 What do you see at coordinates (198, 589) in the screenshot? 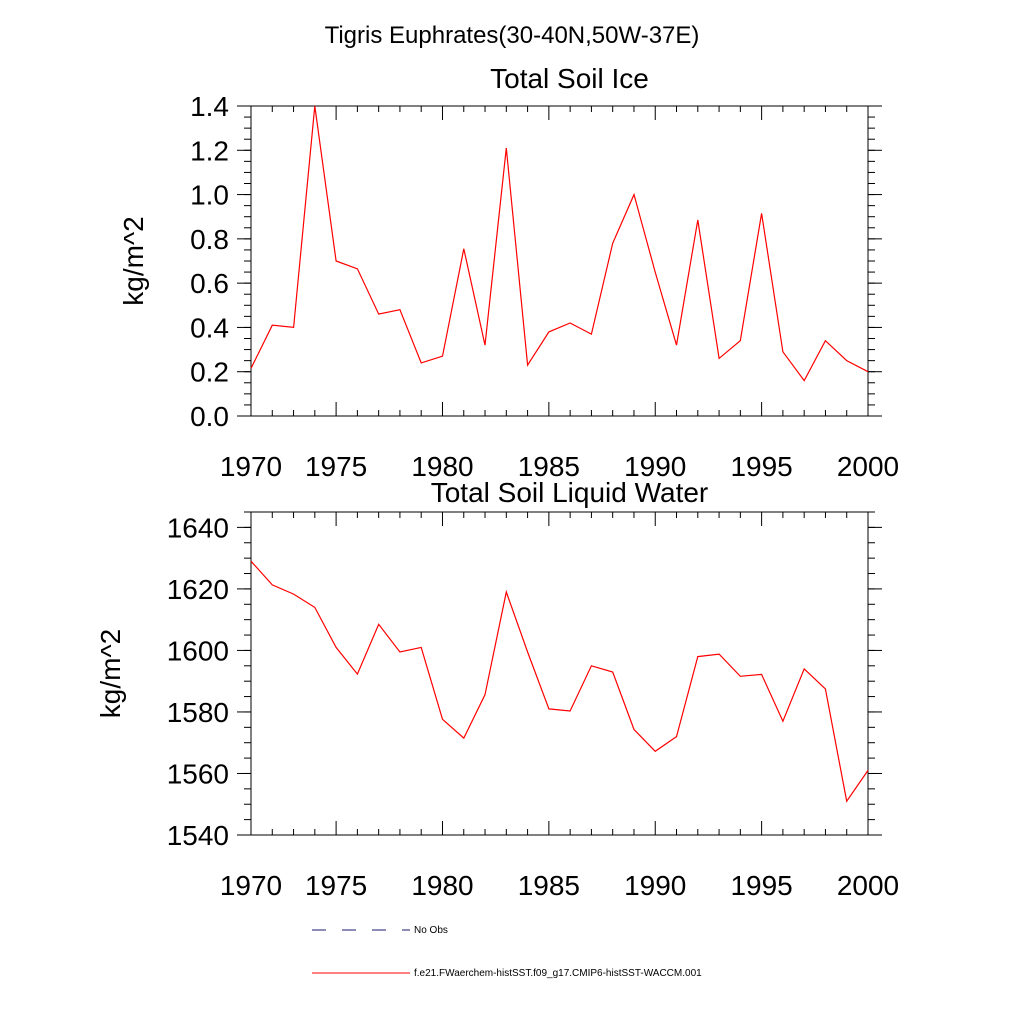
I see `y-tick-label: 1620` at bounding box center [198, 589].